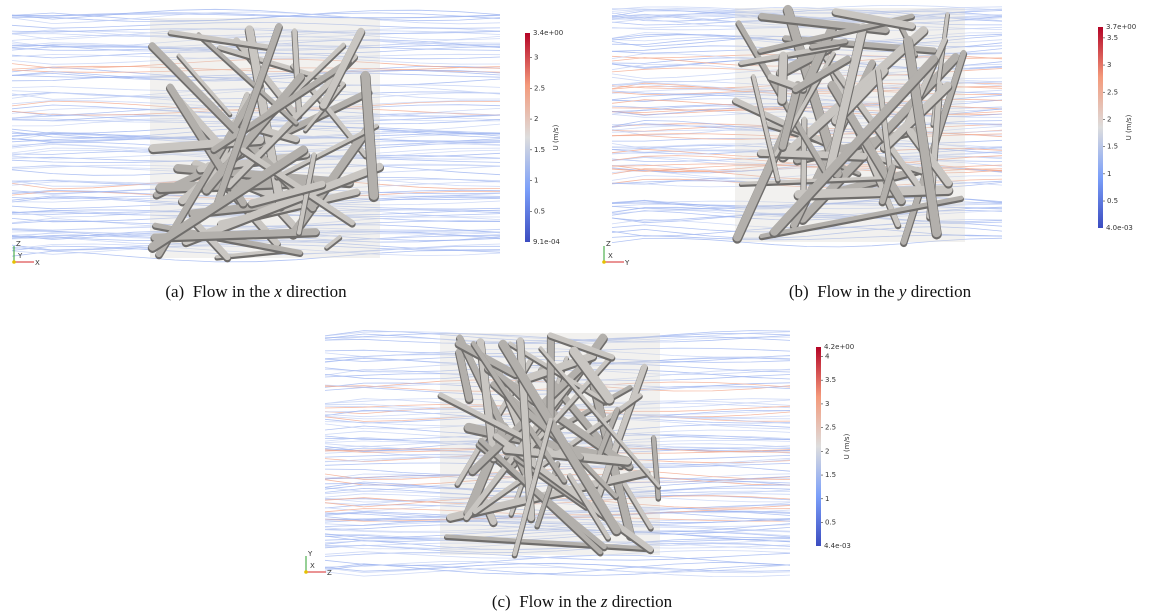 This screenshot has height=615, width=1162. What do you see at coordinates (546, 242) in the screenshot?
I see `colorbar-min-label: 9.1e-04` at bounding box center [546, 242].